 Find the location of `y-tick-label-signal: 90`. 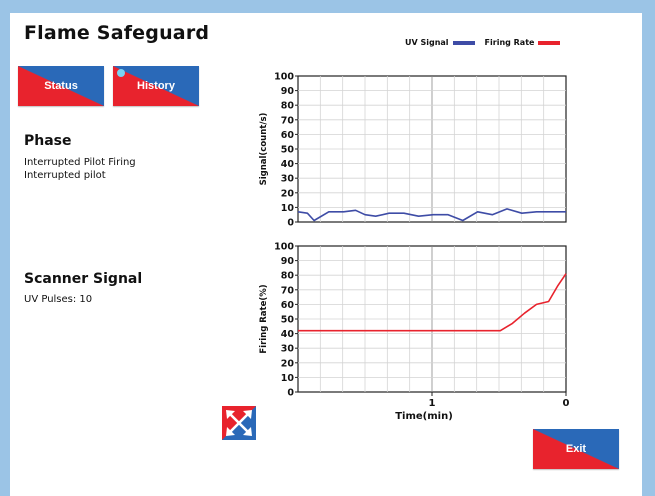

y-tick-label-signal: 90 is located at coordinates (288, 91).